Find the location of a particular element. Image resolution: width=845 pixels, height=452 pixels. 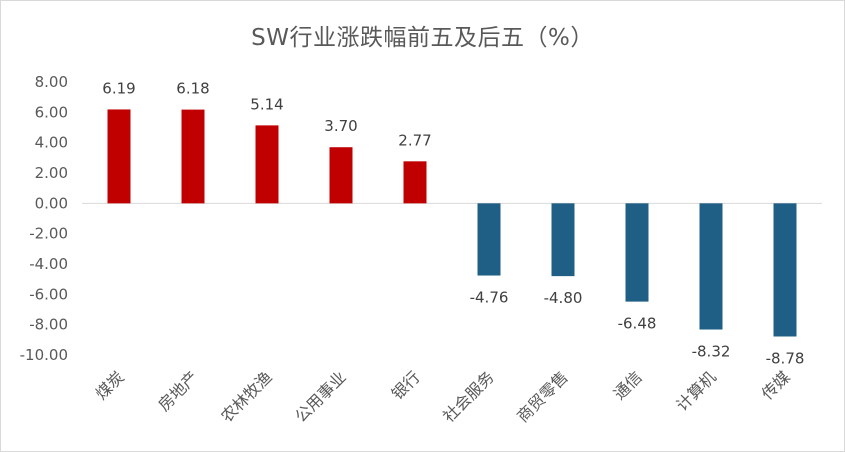

chart-title: SW行业涨跌幅前五及后五（%） is located at coordinates (422, 38).